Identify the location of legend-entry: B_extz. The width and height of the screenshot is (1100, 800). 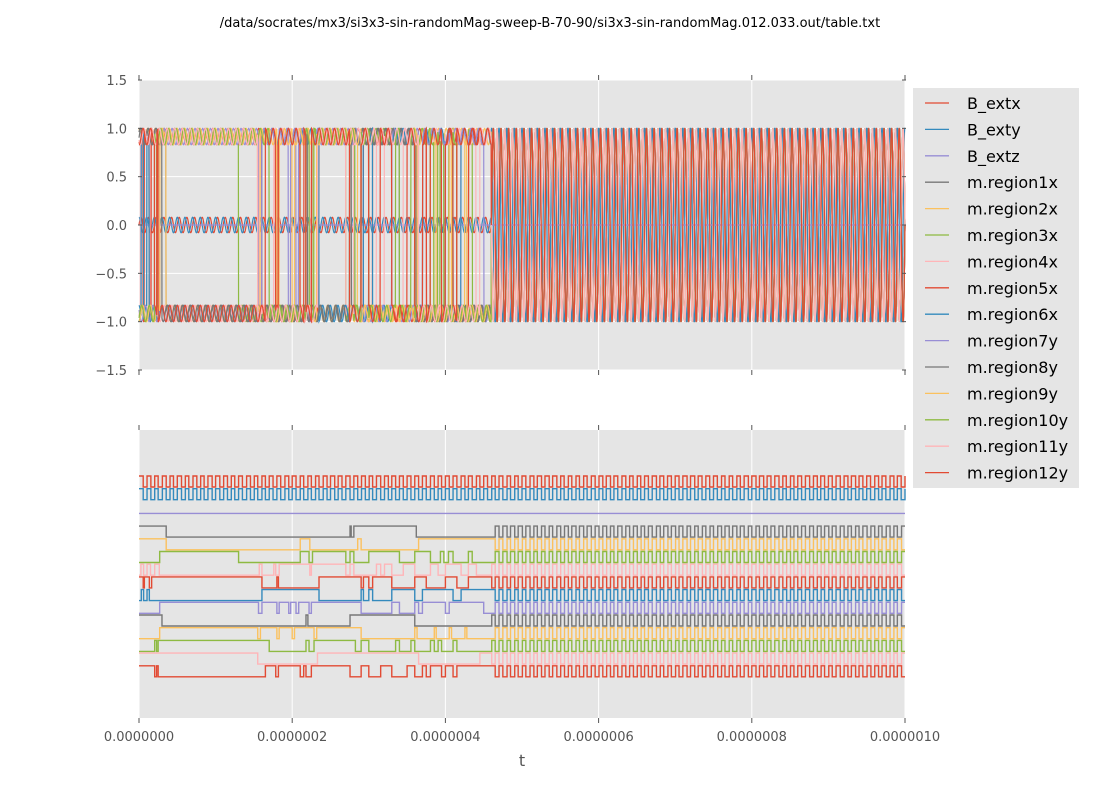
(972, 157).